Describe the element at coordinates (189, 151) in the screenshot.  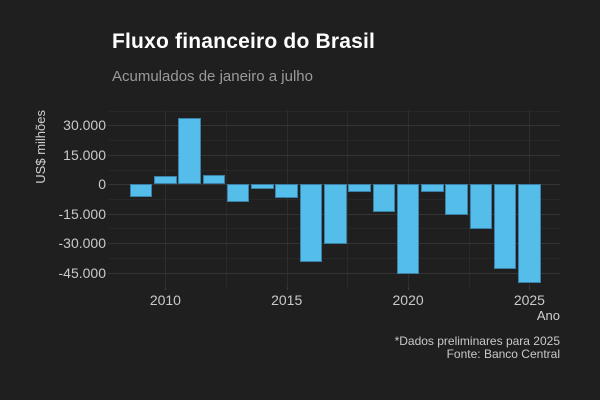
I see `bar-2011` at that location.